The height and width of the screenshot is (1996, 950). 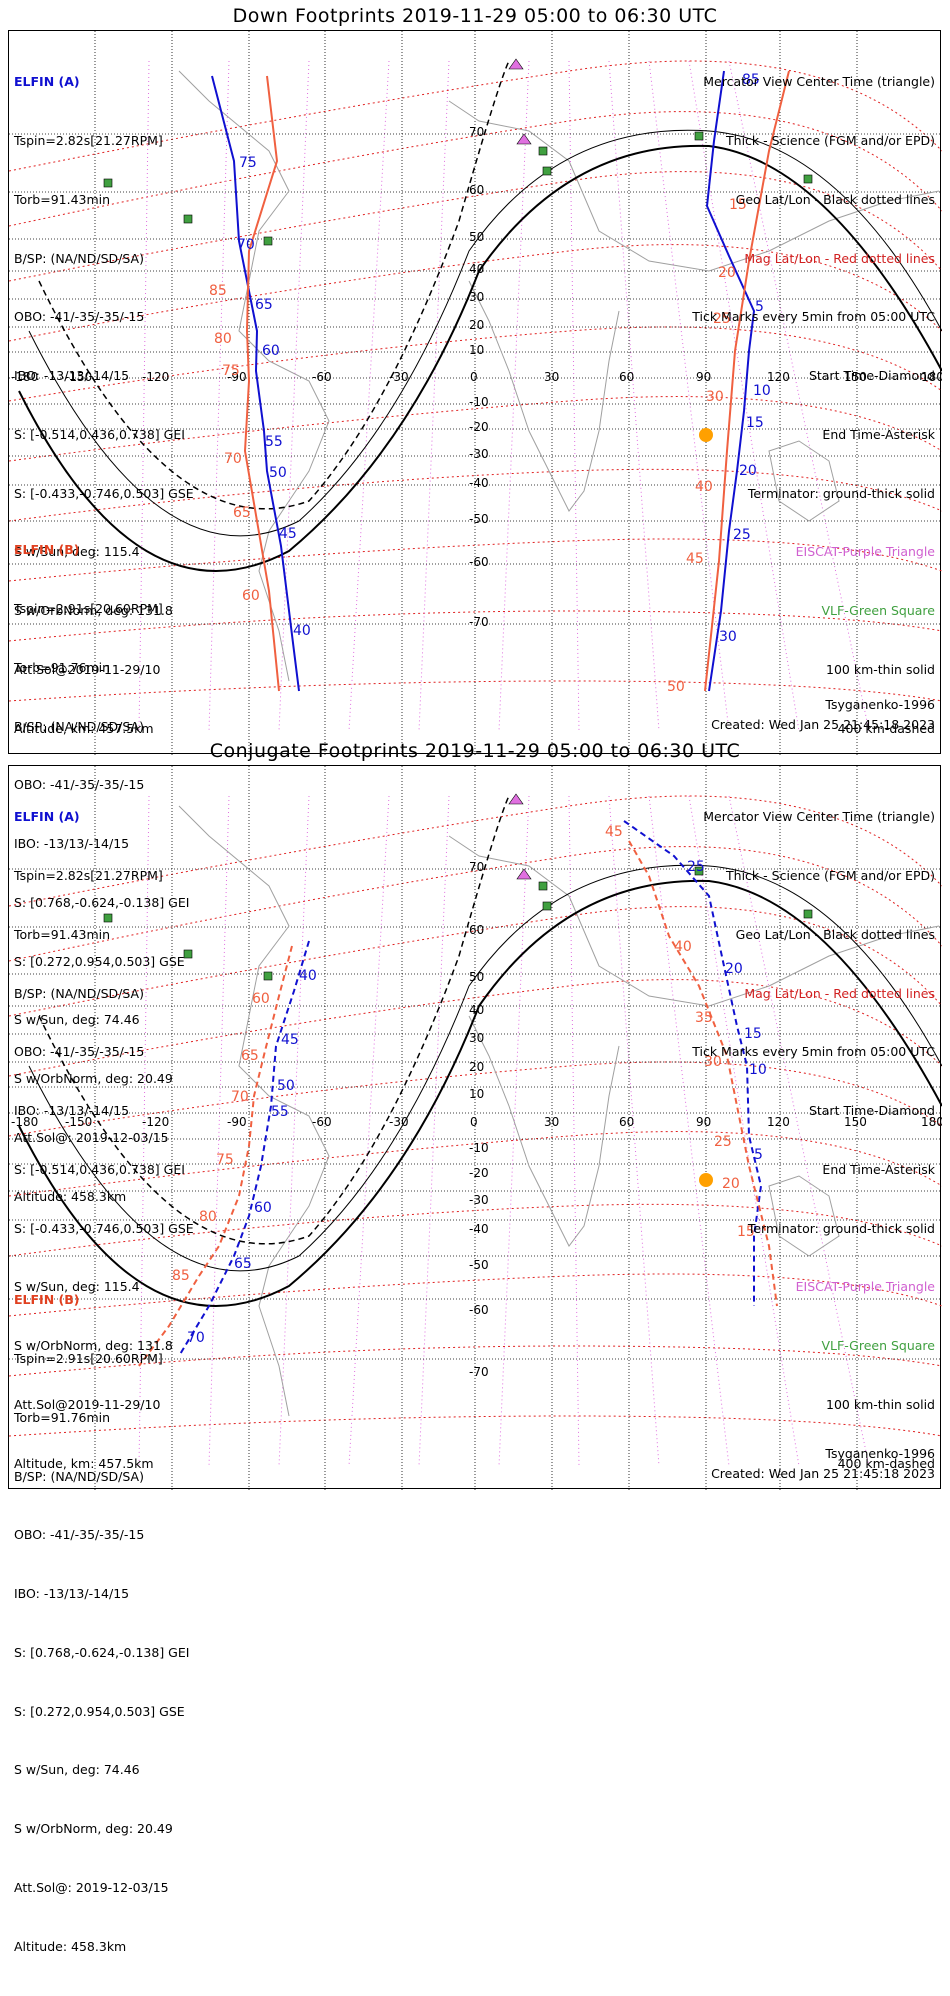 What do you see at coordinates (77, 1287) in the screenshot?
I see `info-line: S w/Sun, deg: 115.4` at bounding box center [77, 1287].